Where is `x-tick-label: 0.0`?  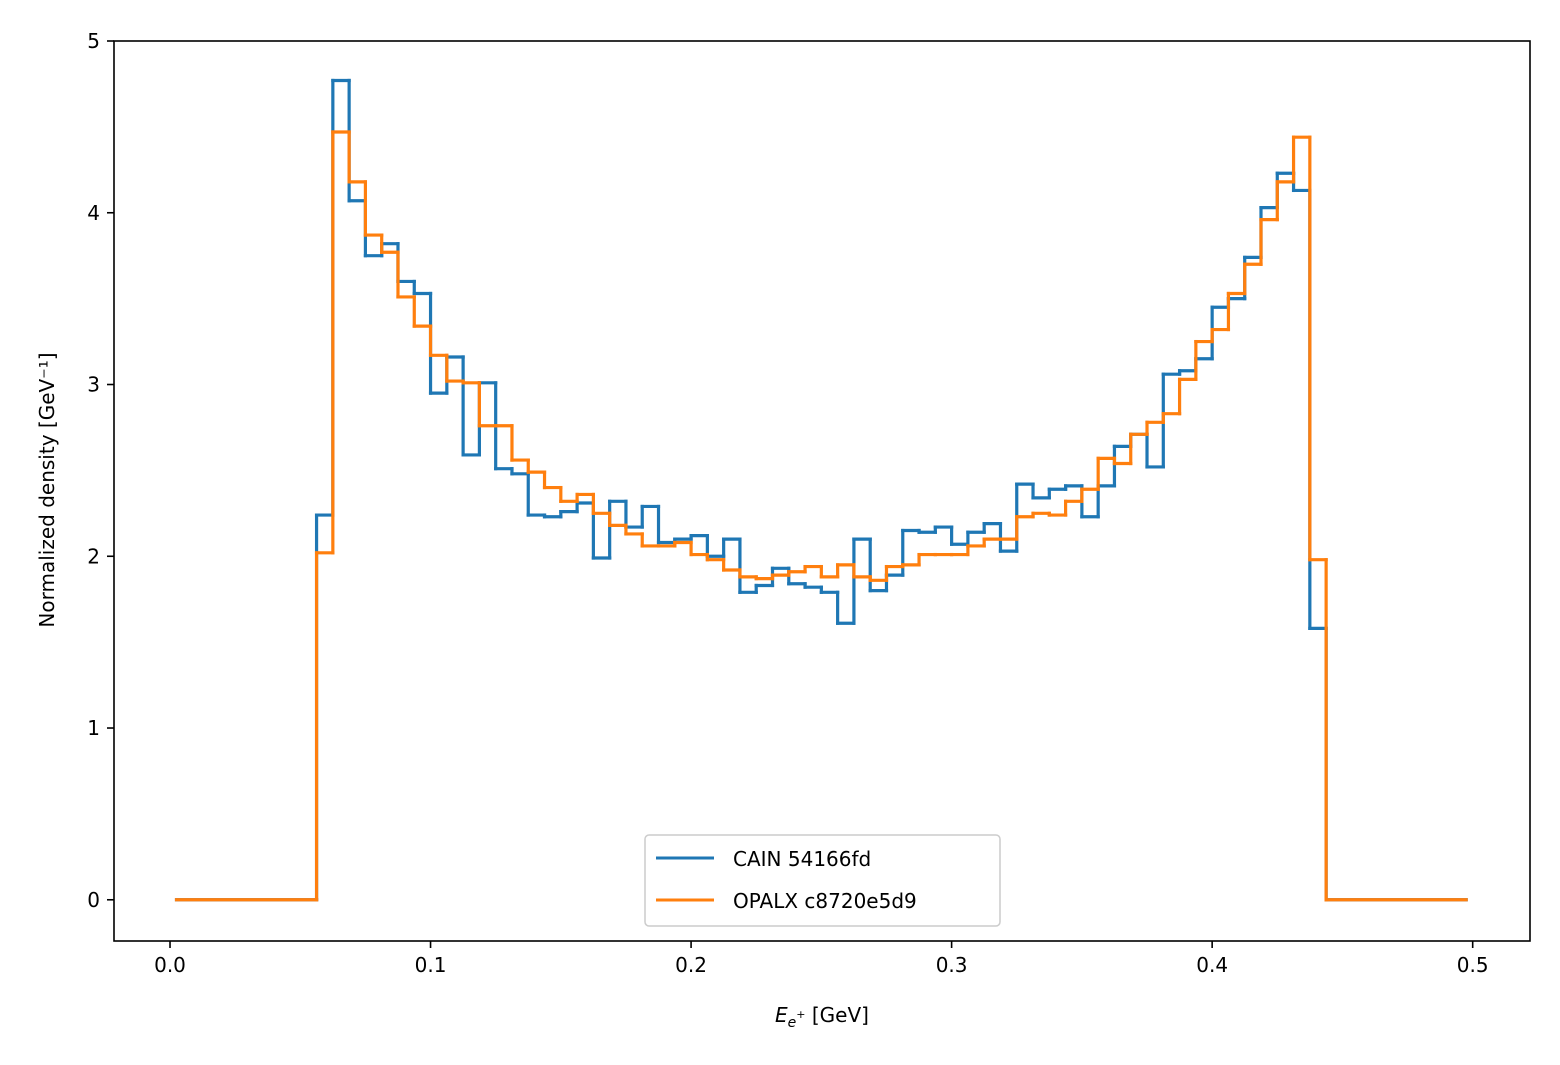
x-tick-label: 0.0 is located at coordinates (170, 965).